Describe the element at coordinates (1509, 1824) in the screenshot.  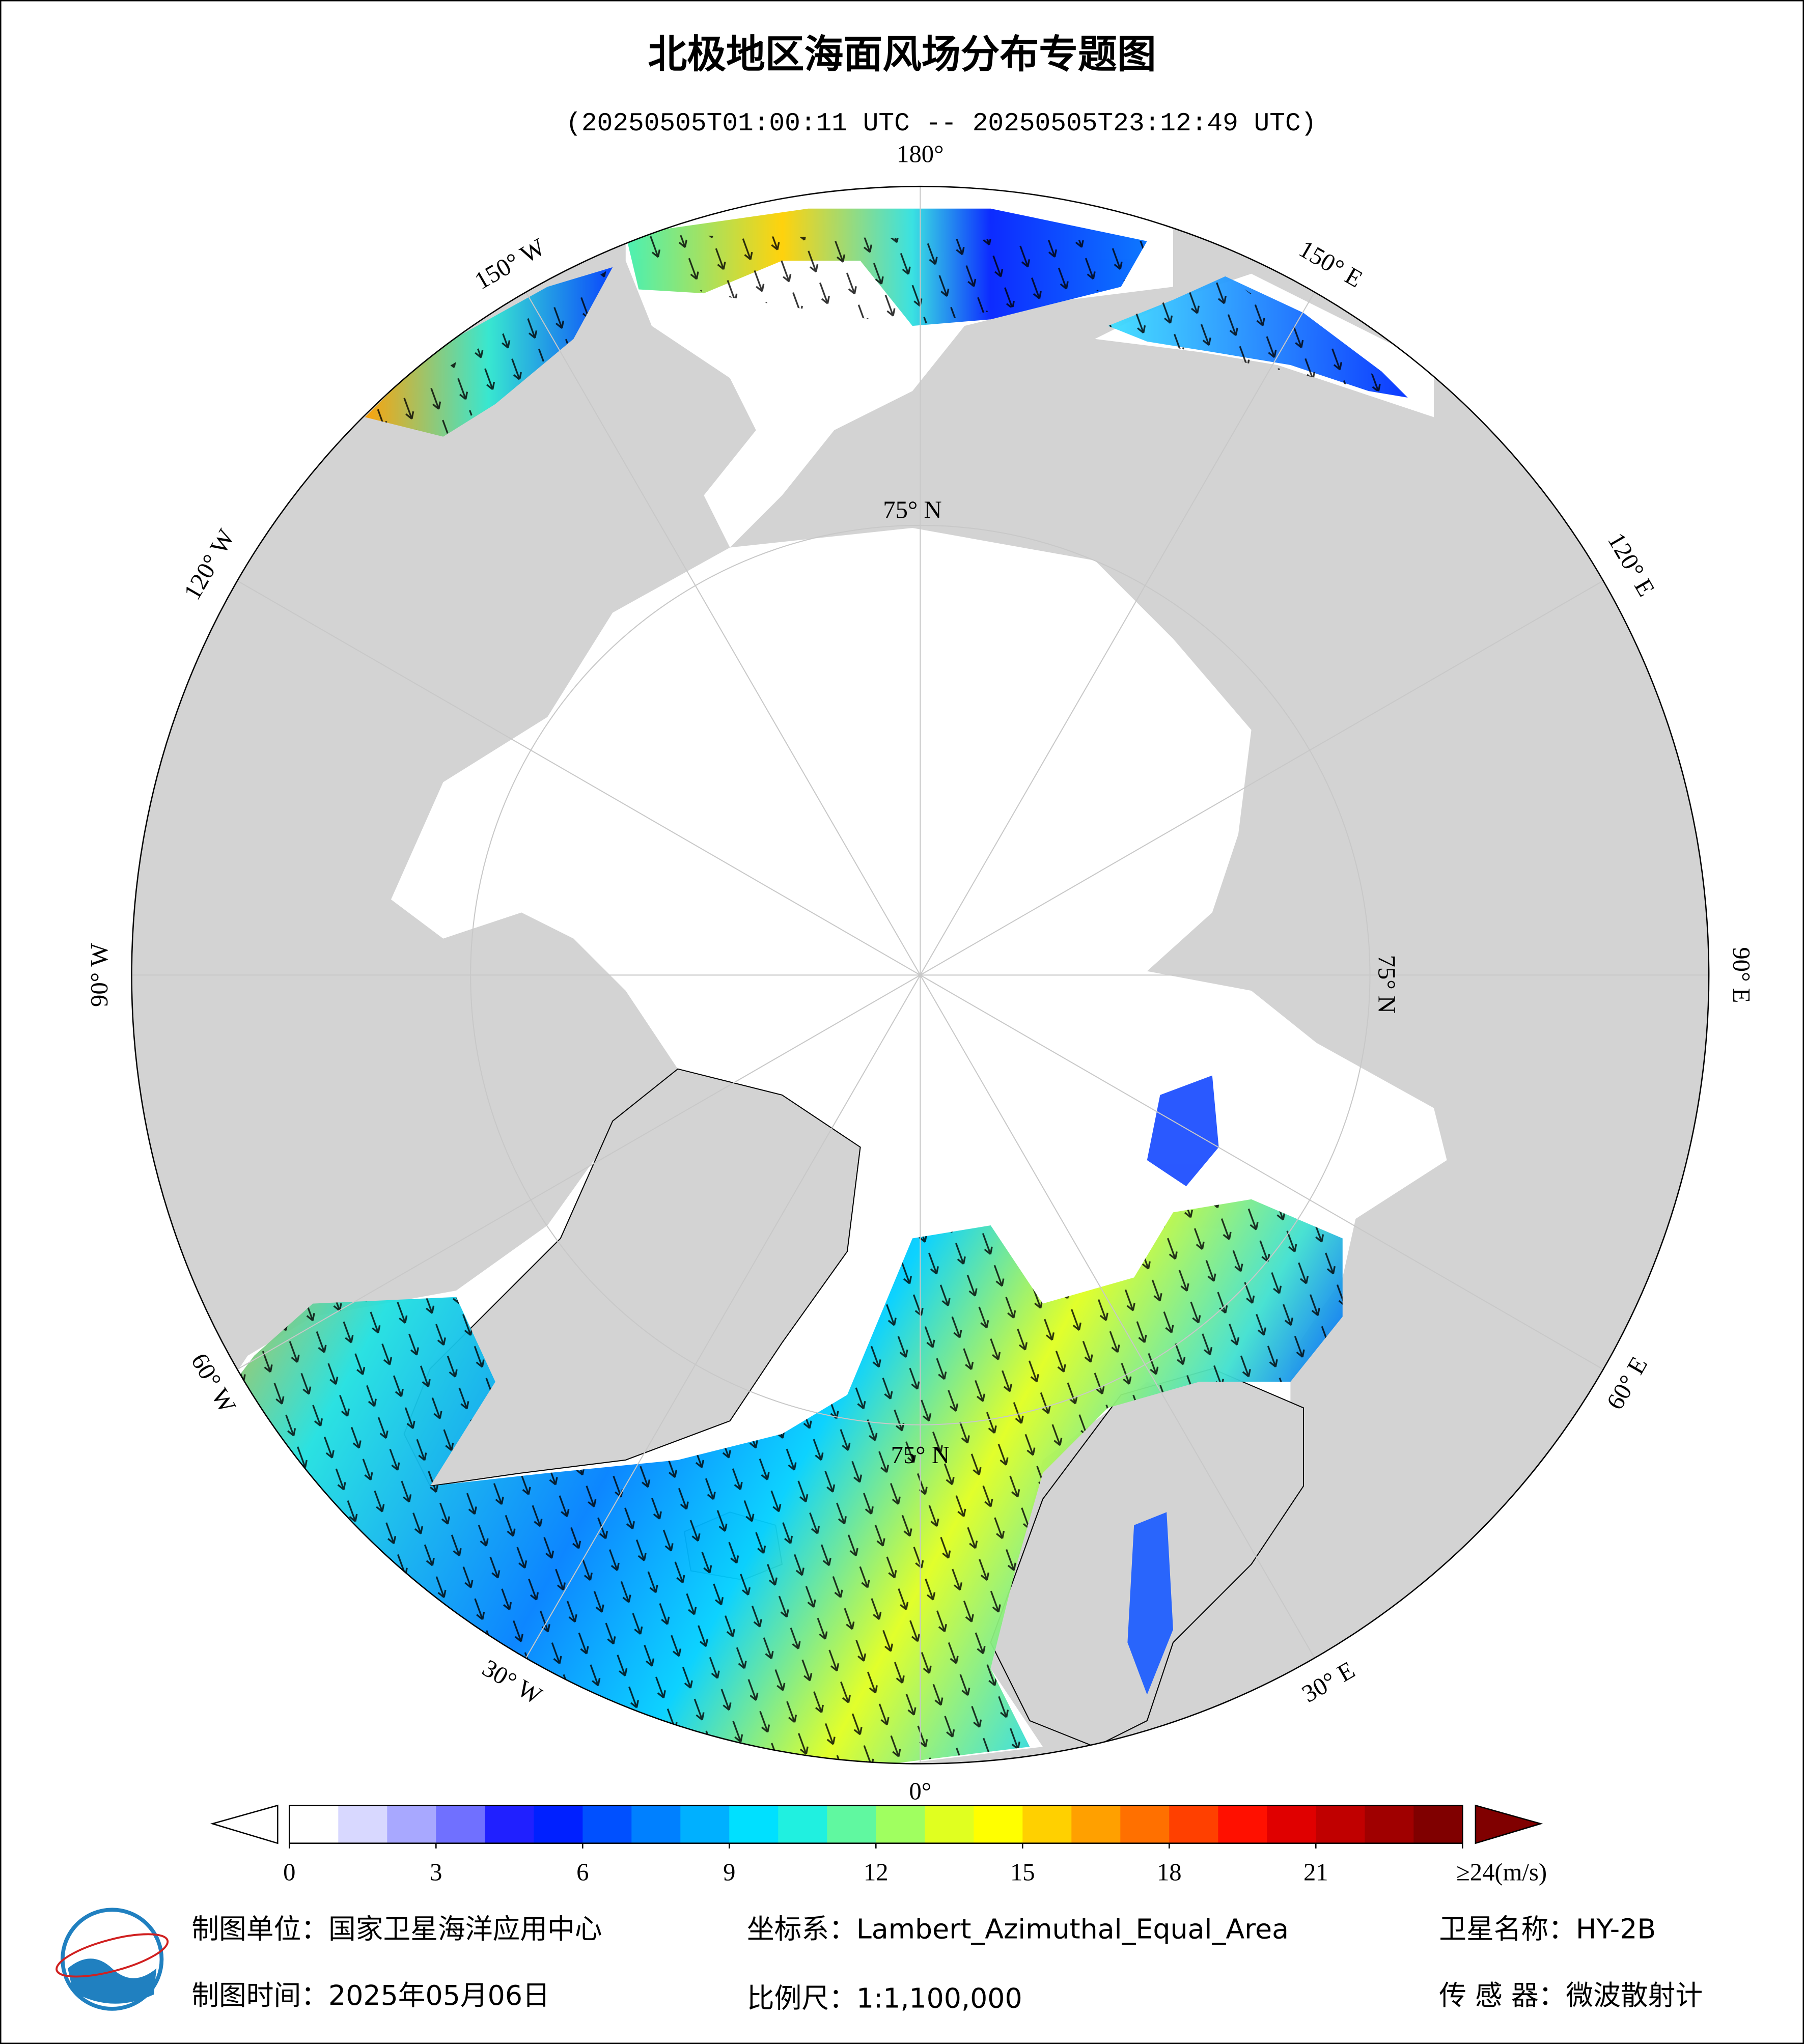
I see `colorbar-max-arrow` at that location.